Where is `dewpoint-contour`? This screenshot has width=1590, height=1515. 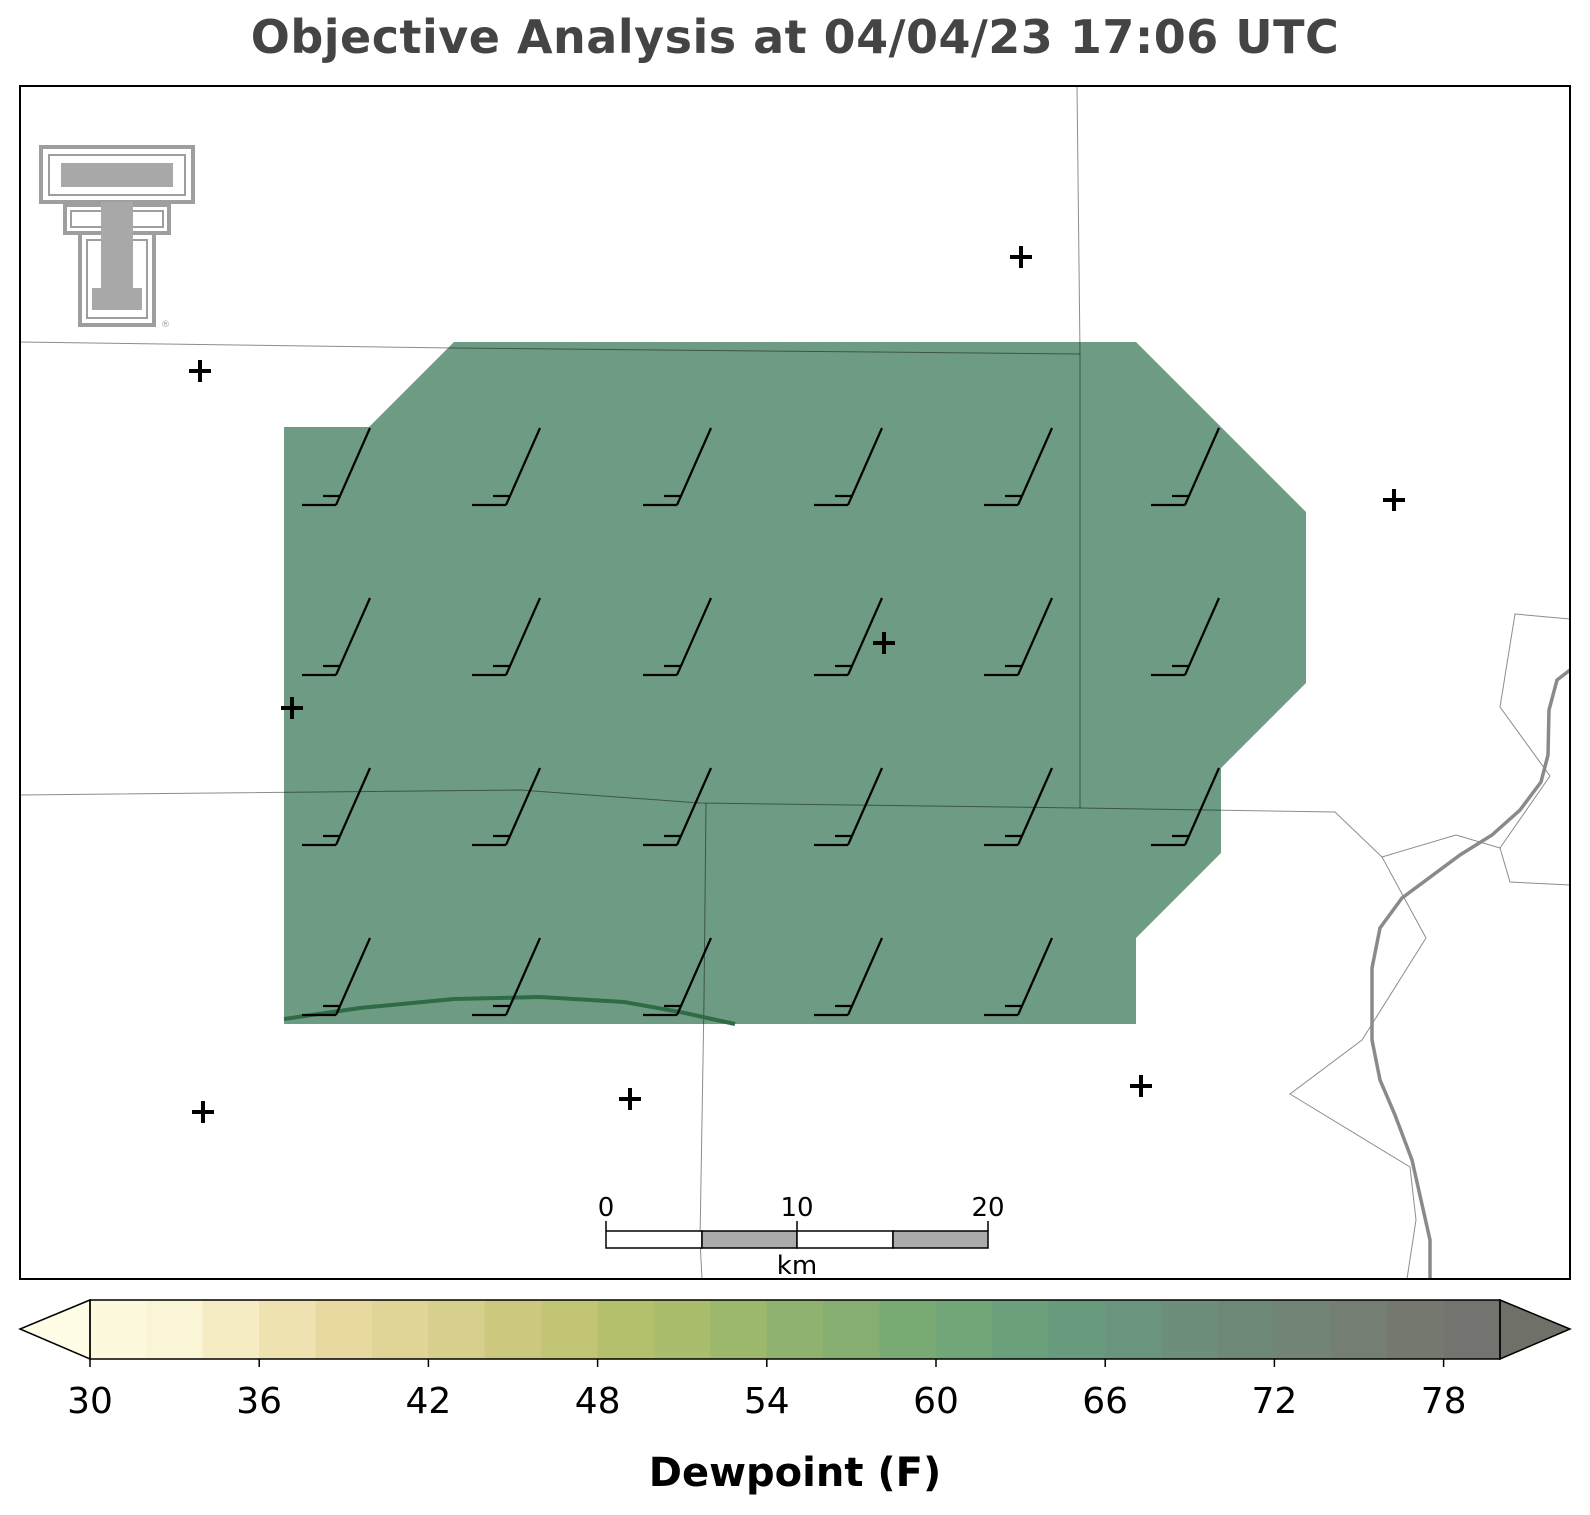 dewpoint-contour is located at coordinates (509, 1010).